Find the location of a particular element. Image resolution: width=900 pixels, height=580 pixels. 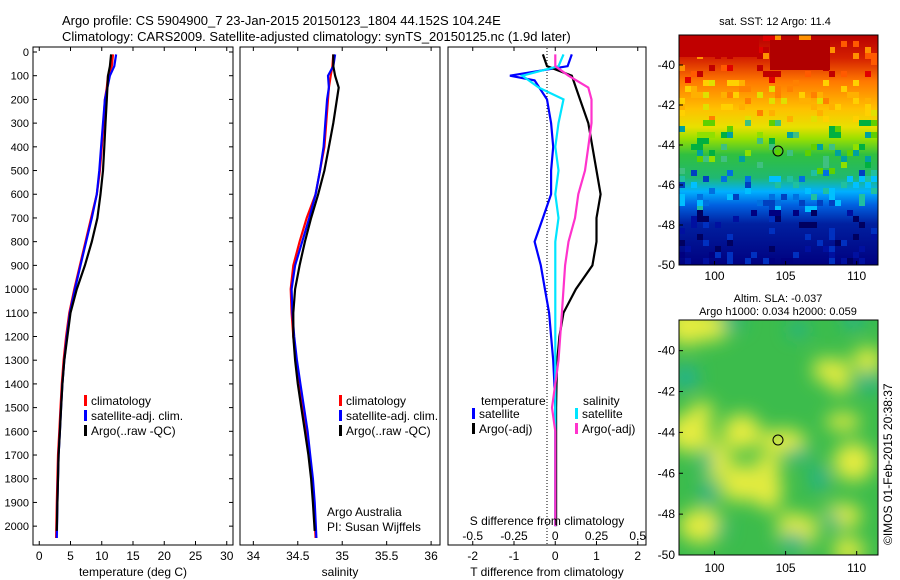

argo-float-marker is located at coordinates (778, 151).